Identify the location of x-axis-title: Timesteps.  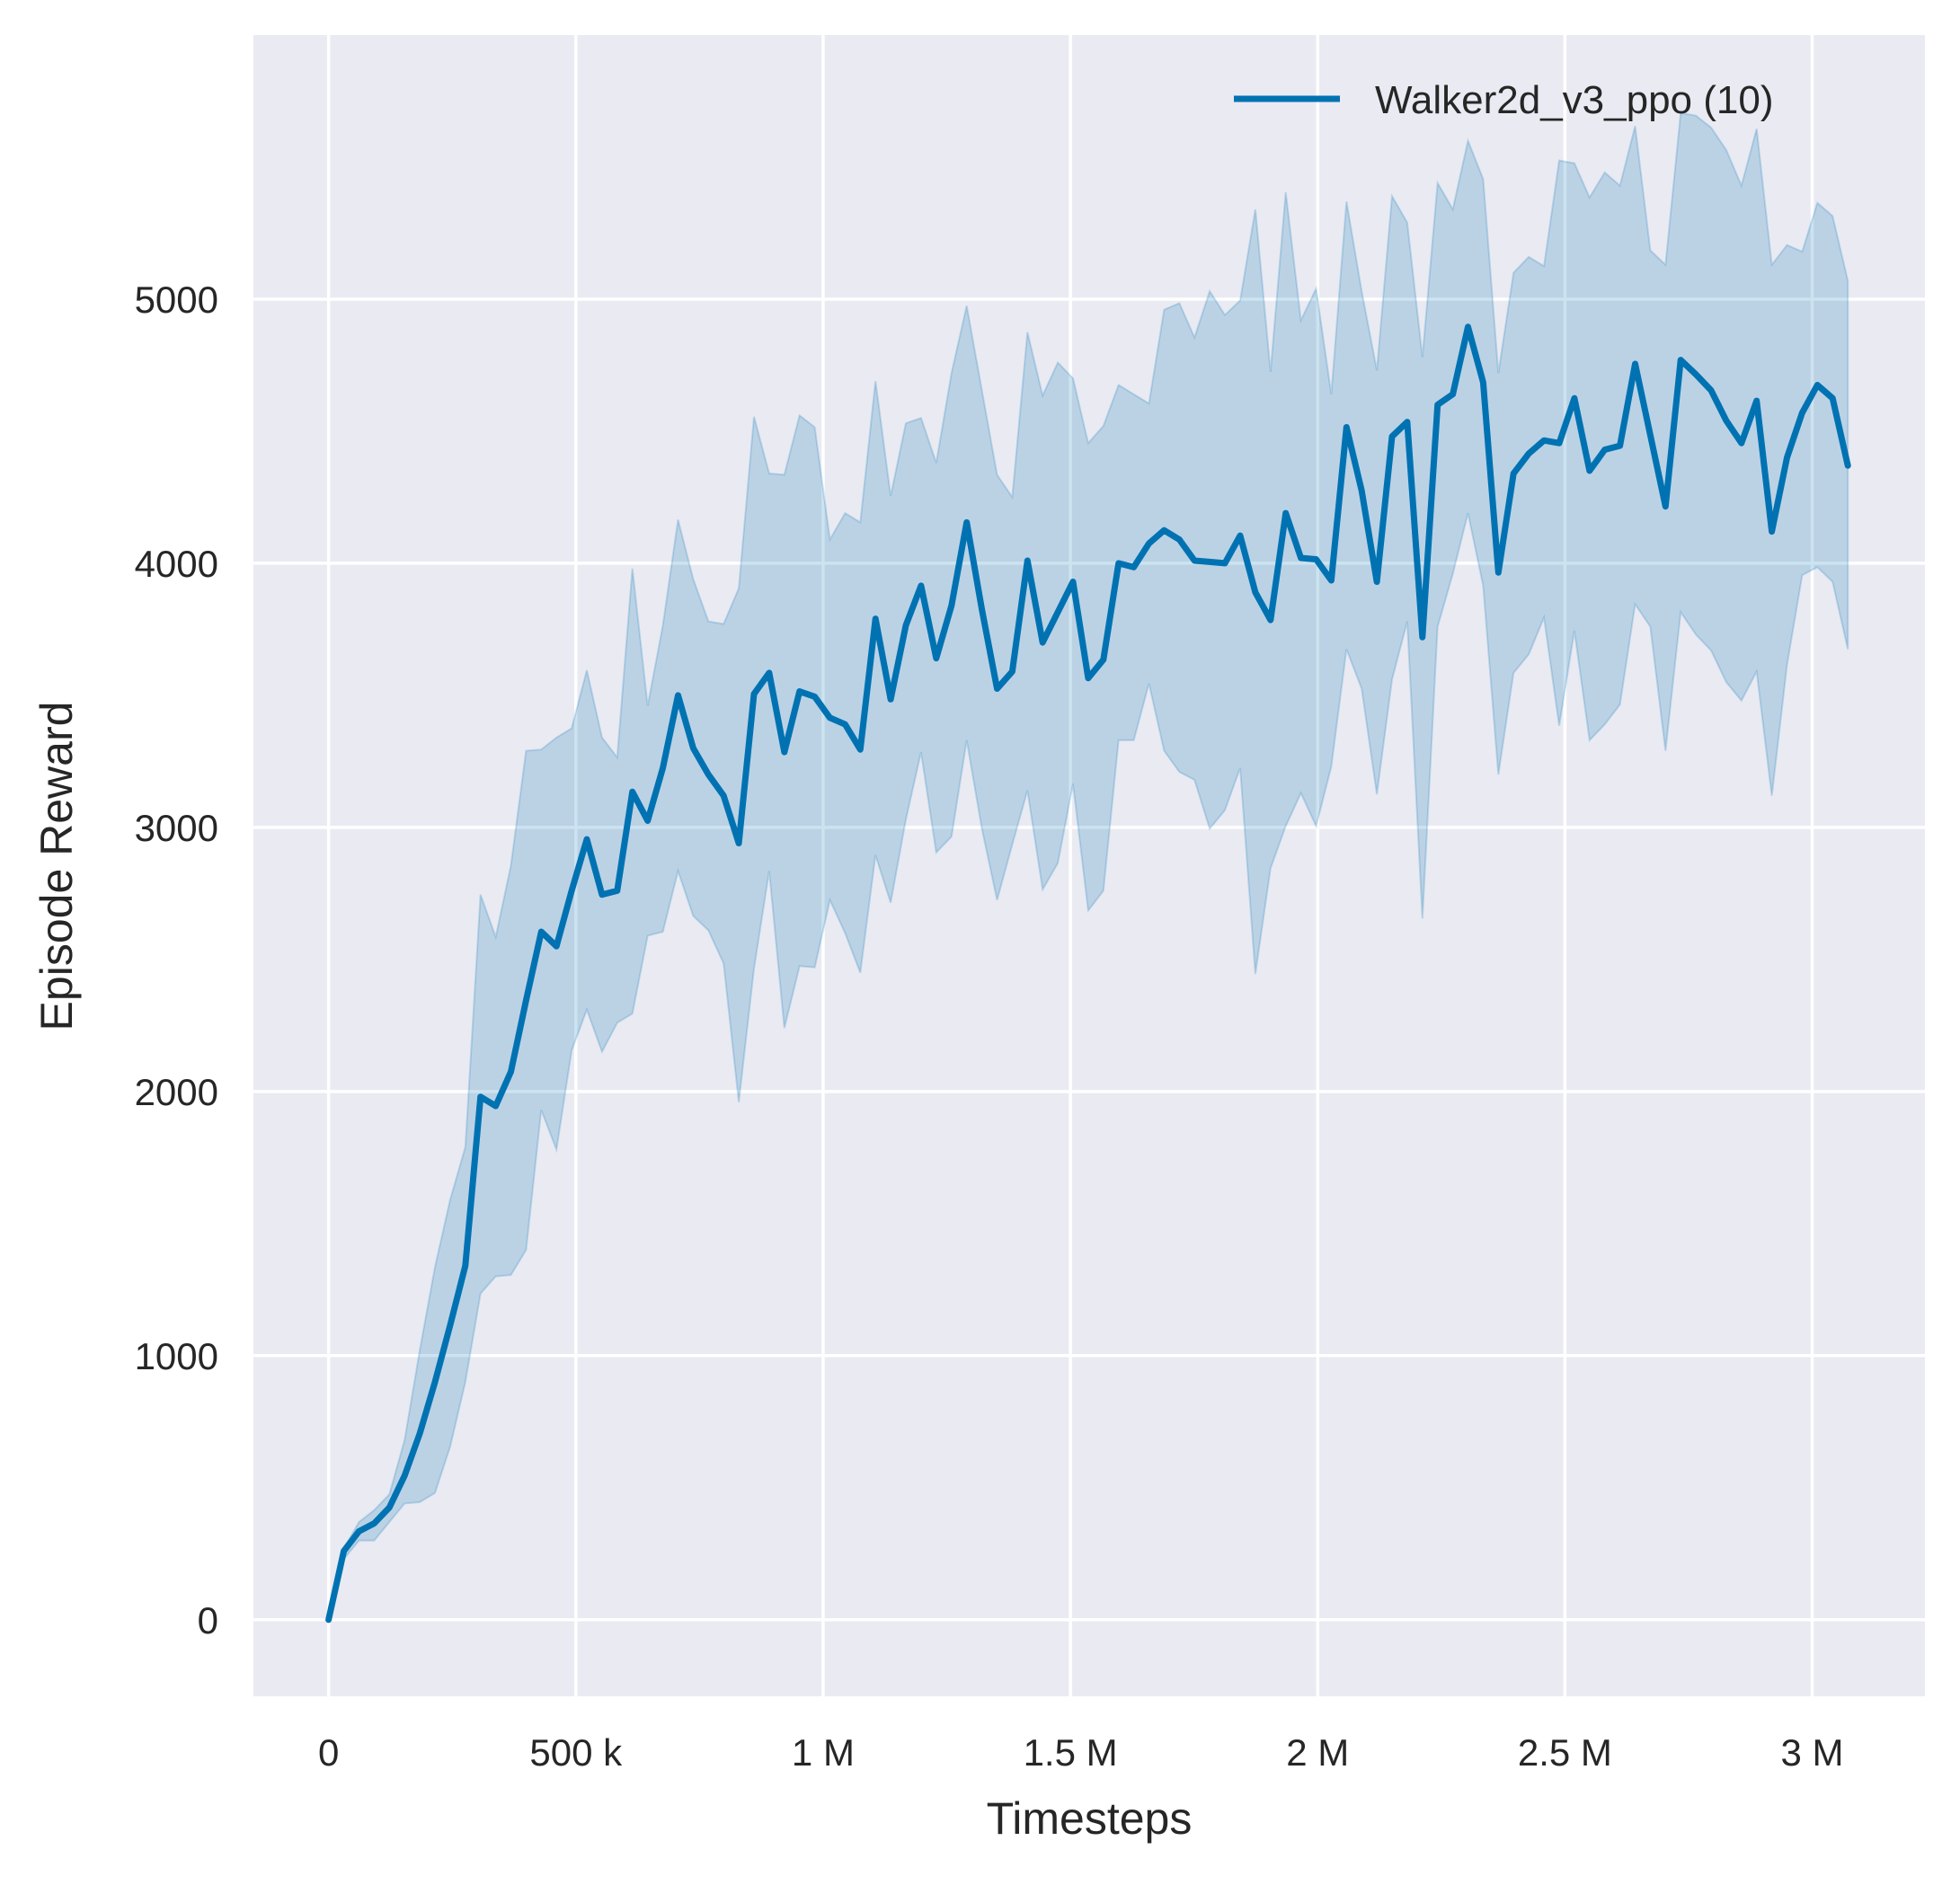
(1090, 1818).